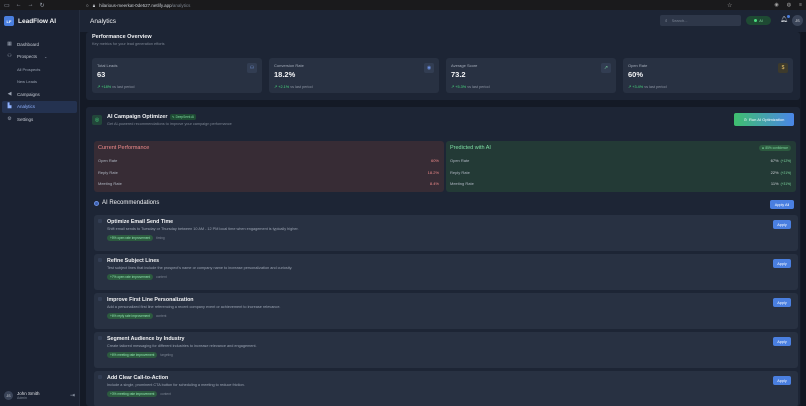 The image size is (806, 406). Describe the element at coordinates (776, 5) in the screenshot. I see `profile-icon: ◉` at that location.